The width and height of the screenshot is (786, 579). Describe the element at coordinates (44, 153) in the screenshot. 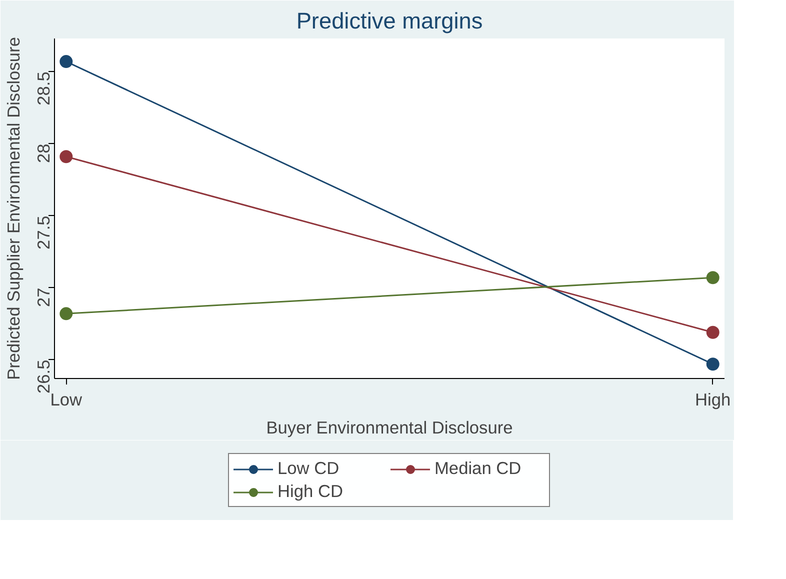

I see `y-tick-label: 28` at that location.